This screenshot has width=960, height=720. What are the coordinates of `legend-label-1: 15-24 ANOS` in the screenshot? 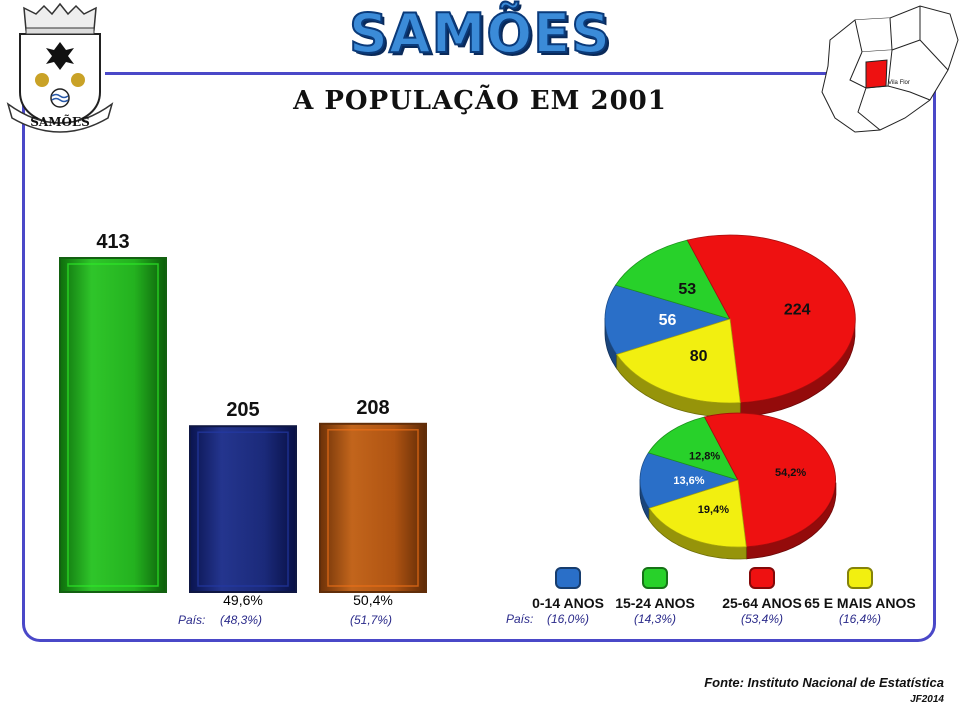 It's located at (655, 603).